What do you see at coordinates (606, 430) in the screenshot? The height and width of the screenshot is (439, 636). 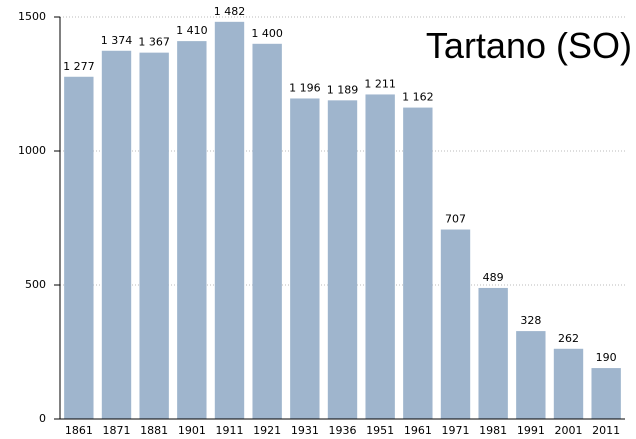 I see `x-tick-label: 2011` at bounding box center [606, 430].